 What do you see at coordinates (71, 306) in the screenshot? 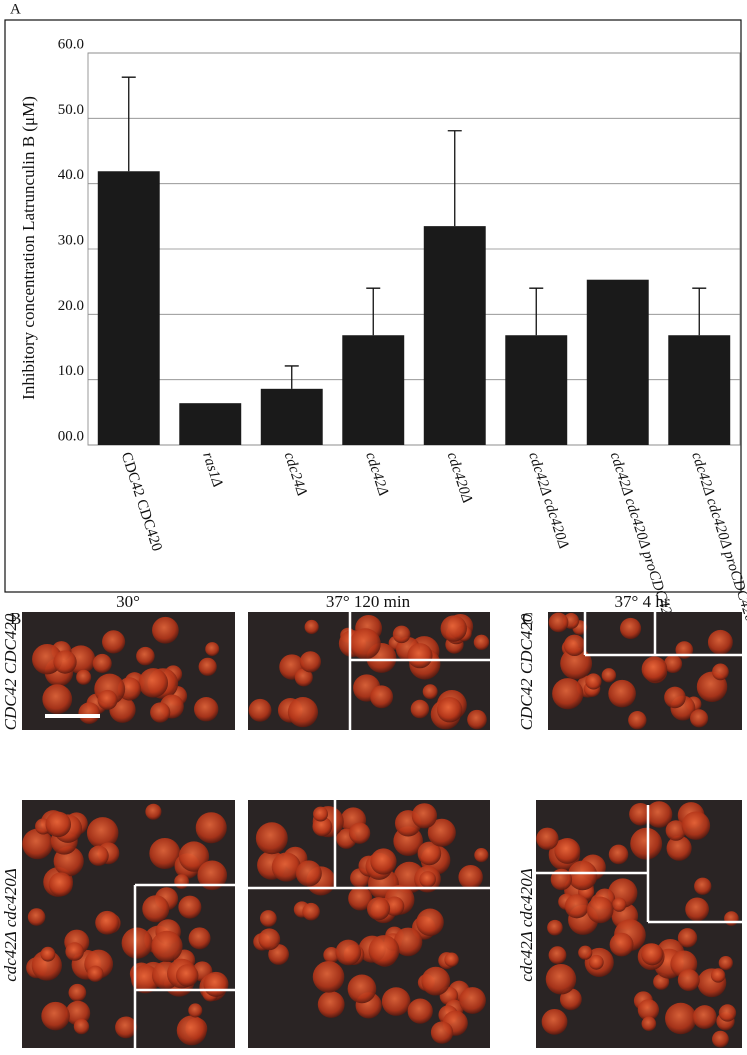
I see `y-tick-label: 20.0` at bounding box center [71, 306].